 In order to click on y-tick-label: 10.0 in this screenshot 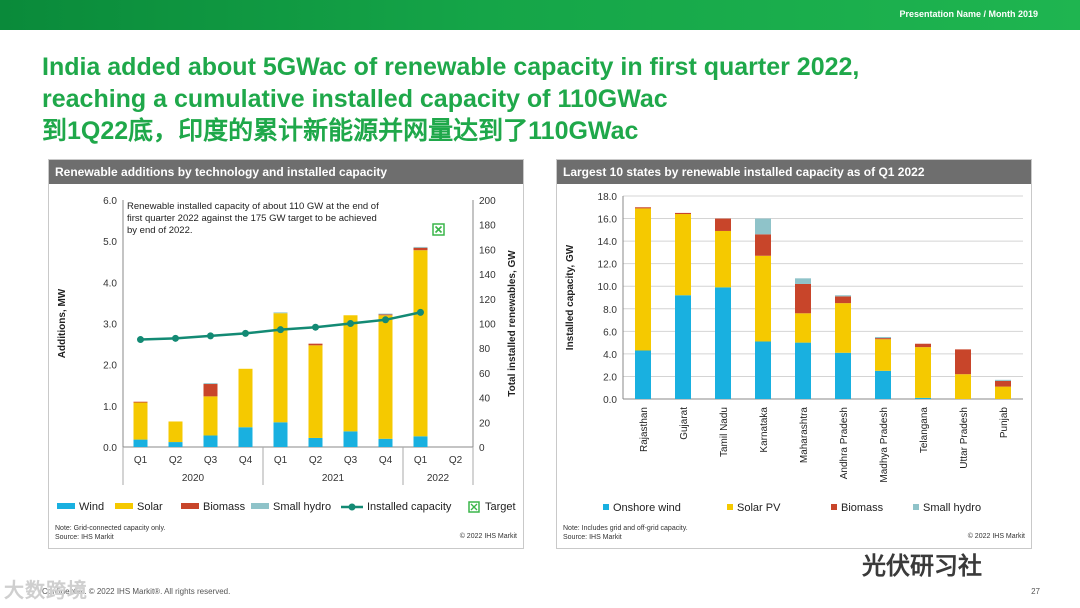, I will do `click(608, 287)`.